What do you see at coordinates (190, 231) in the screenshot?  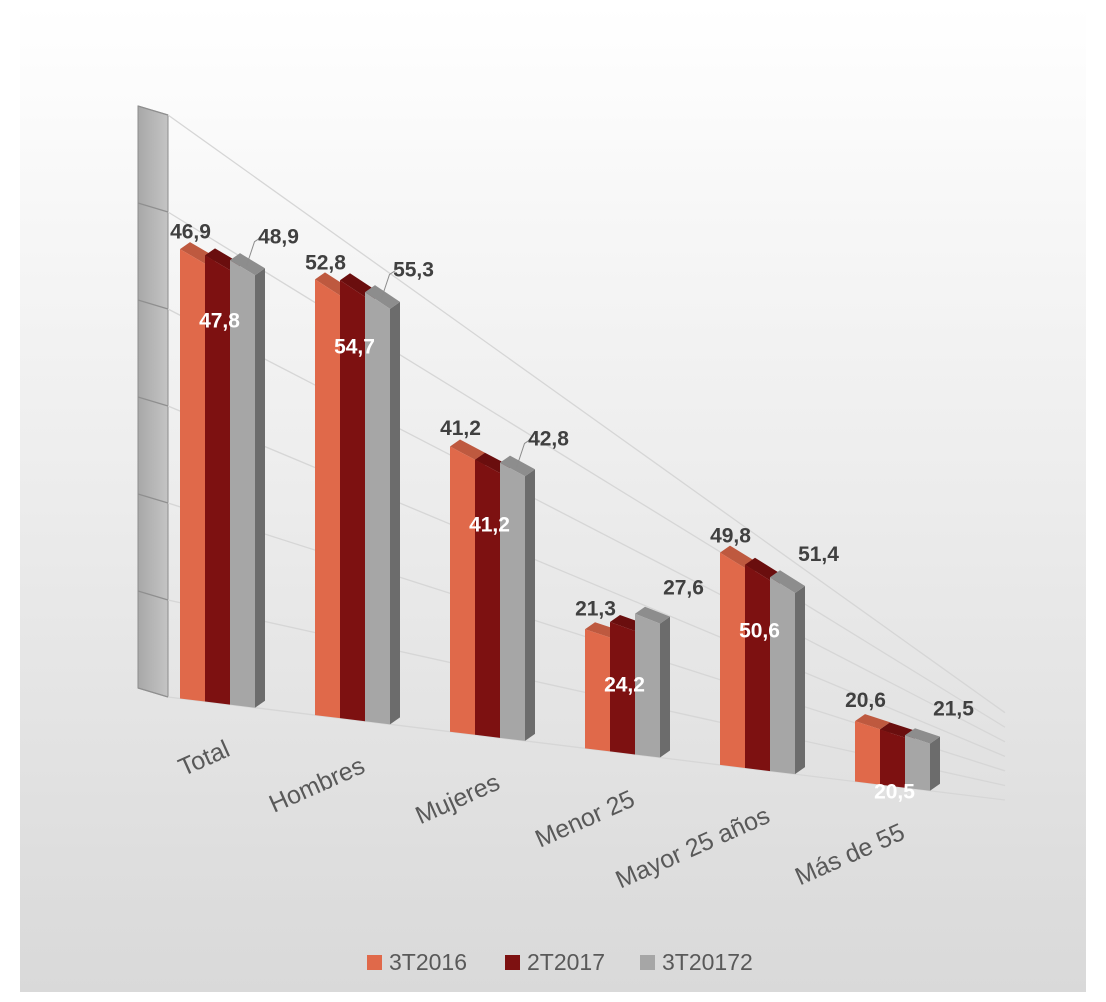 I see `data-label: 46,9` at bounding box center [190, 231].